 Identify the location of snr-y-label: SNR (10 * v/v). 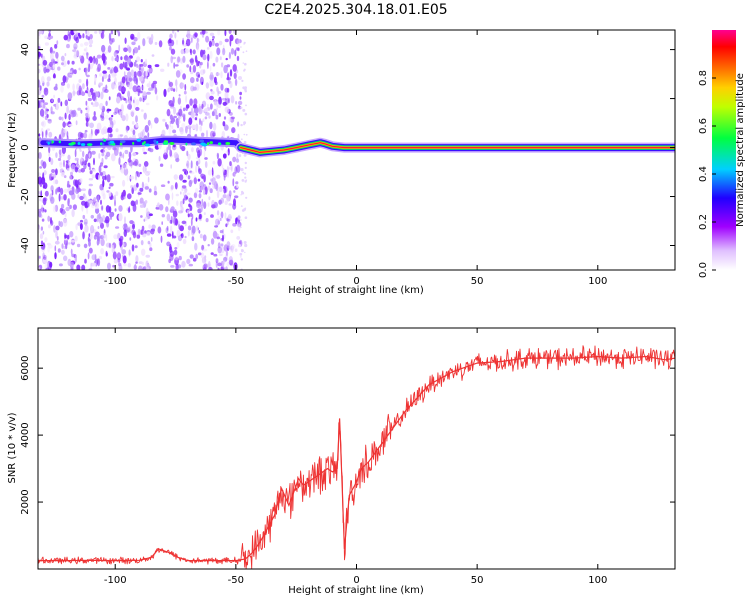
(12, 447).